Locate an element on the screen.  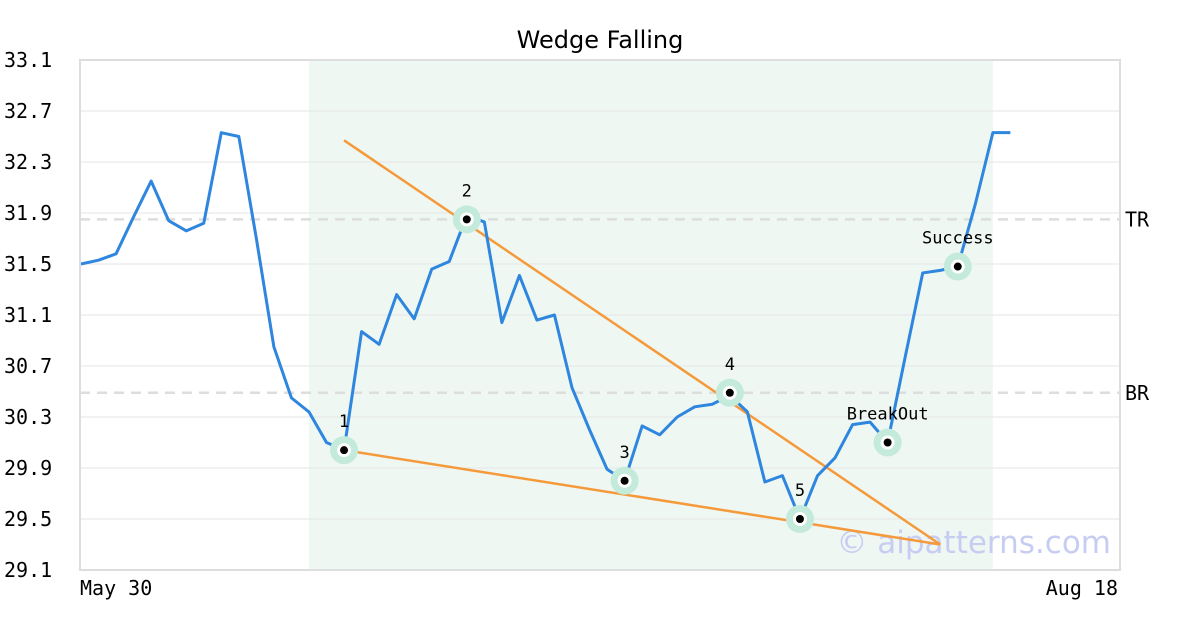
pattern-point: 1 is located at coordinates (344, 438).